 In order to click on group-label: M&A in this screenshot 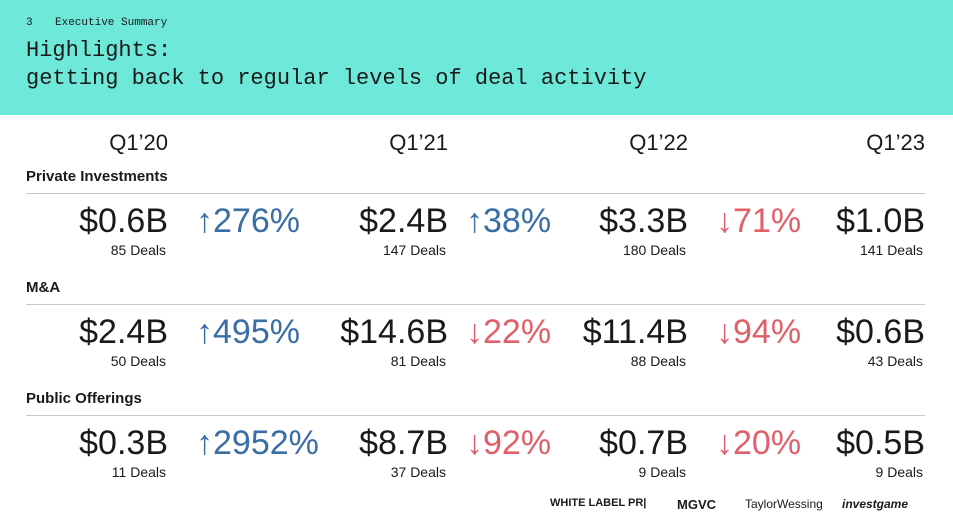, I will do `click(43, 287)`.